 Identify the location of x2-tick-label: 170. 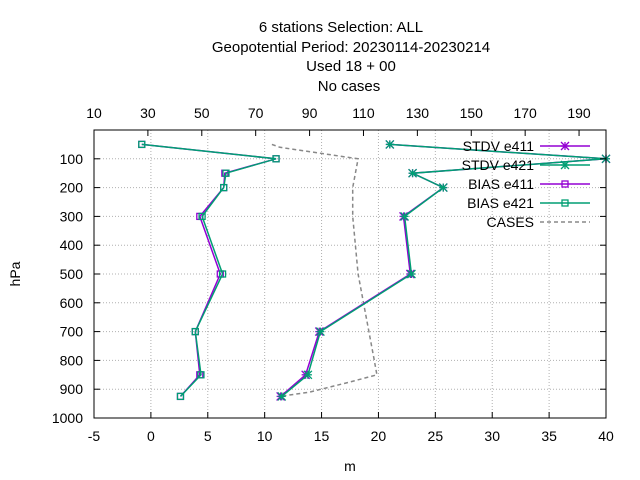
(525, 113).